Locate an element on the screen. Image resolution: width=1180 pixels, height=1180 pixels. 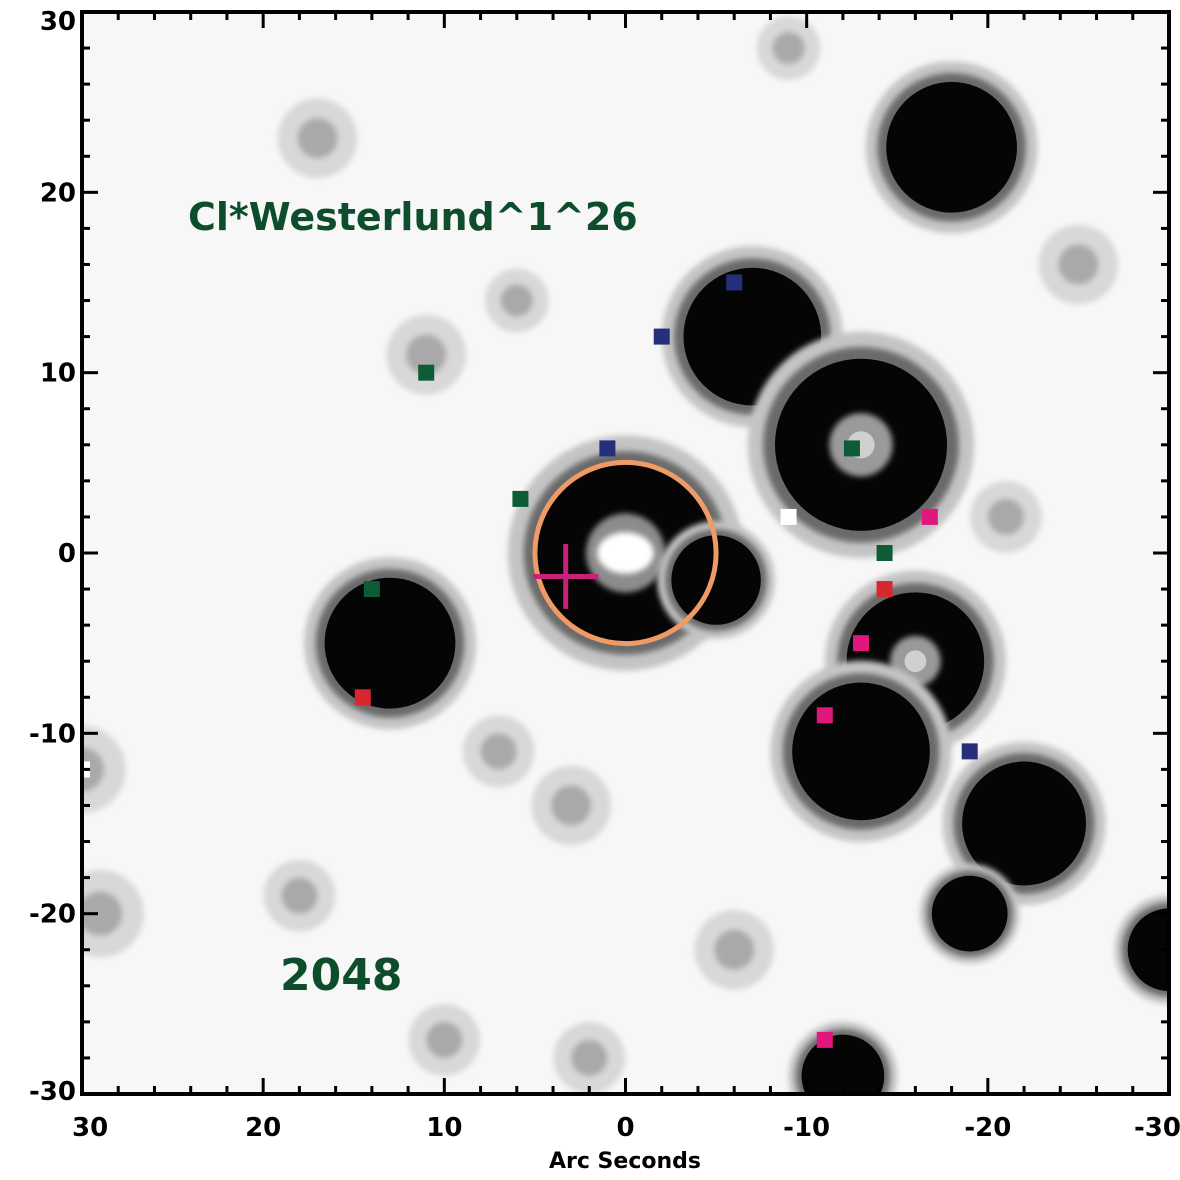
x-tick-label: -20 is located at coordinates (987, 1128).